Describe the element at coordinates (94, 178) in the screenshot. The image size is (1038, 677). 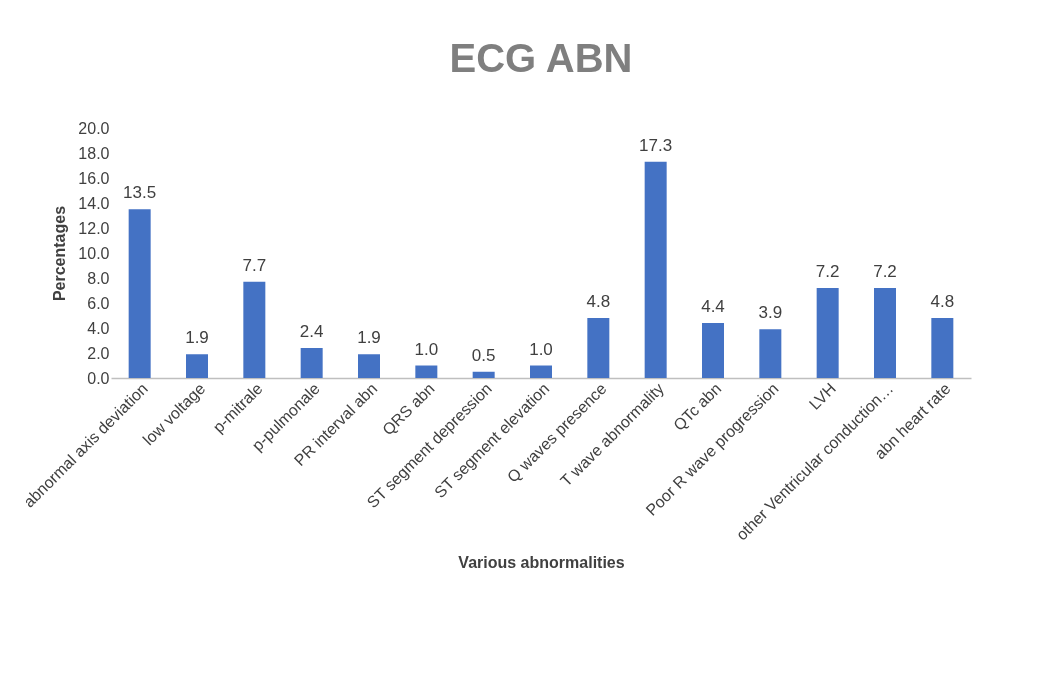
I see `y-tick-label: 16.0` at that location.